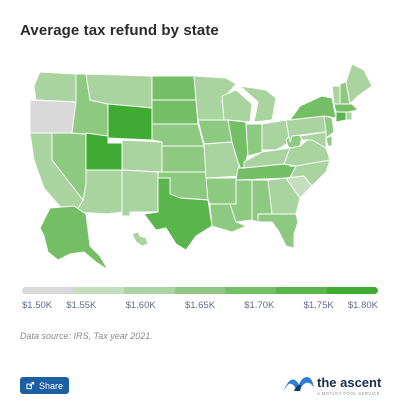 The height and width of the screenshot is (407, 400). I want to click on state-NC, so click(308, 173).